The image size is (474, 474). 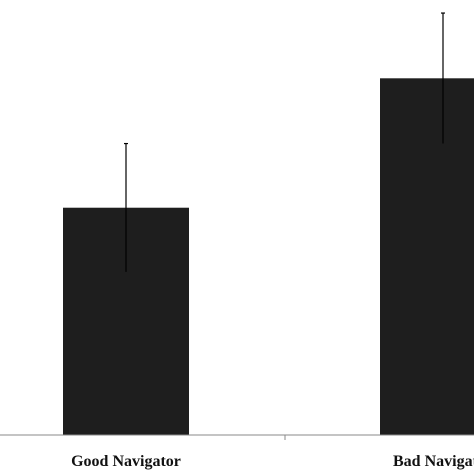 What do you see at coordinates (126, 461) in the screenshot?
I see `x-tick-label-1: Good Navigator` at bounding box center [126, 461].